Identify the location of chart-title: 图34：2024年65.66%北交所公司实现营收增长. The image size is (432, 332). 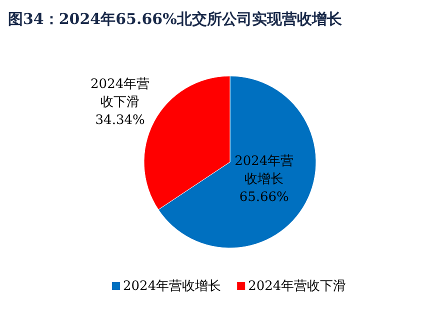
(175, 19).